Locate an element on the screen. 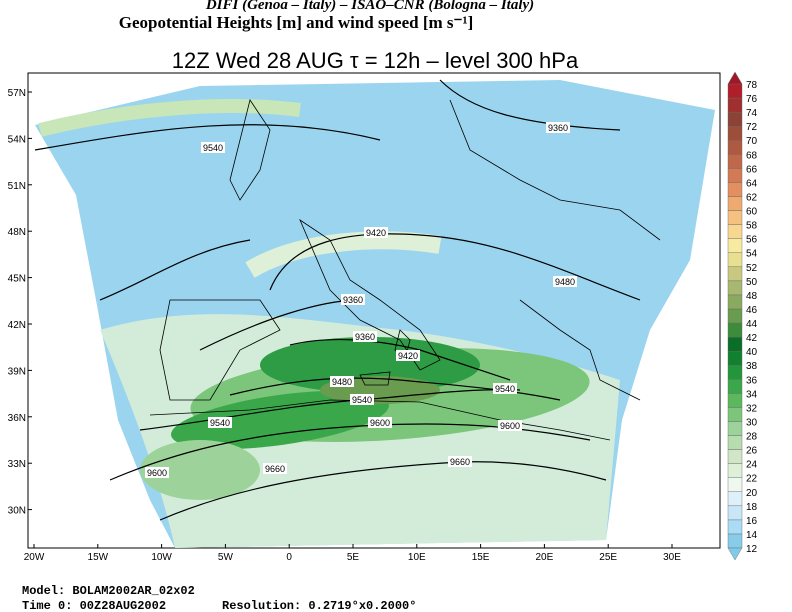 The height and width of the screenshot is (612, 792). colorbar-label: 60 is located at coordinates (752, 212).